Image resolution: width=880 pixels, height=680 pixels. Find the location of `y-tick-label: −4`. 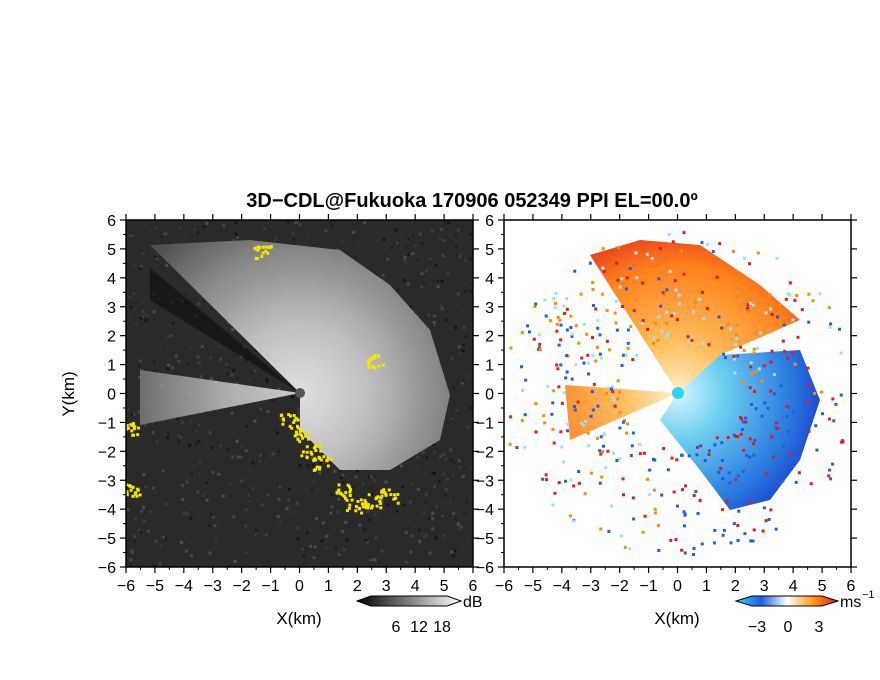

y-tick-label: −4 is located at coordinates (107, 510).